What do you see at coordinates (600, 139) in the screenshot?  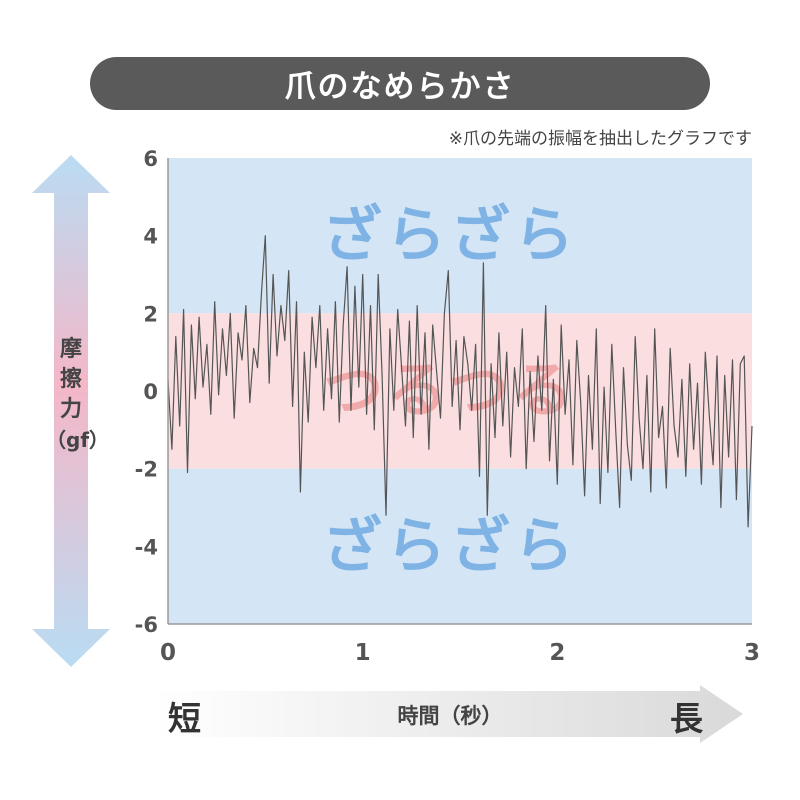 I see `chart-note: ※爪の先端の振幅を抽出したグラフです` at bounding box center [600, 139].